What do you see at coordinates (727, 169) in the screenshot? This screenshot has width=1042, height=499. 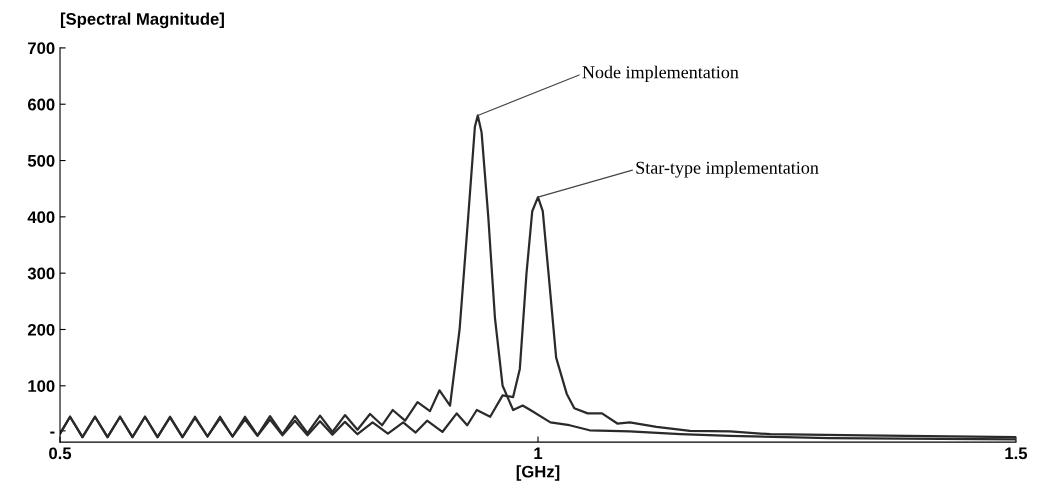 I see `annotation: Star-type implementation` at bounding box center [727, 169].